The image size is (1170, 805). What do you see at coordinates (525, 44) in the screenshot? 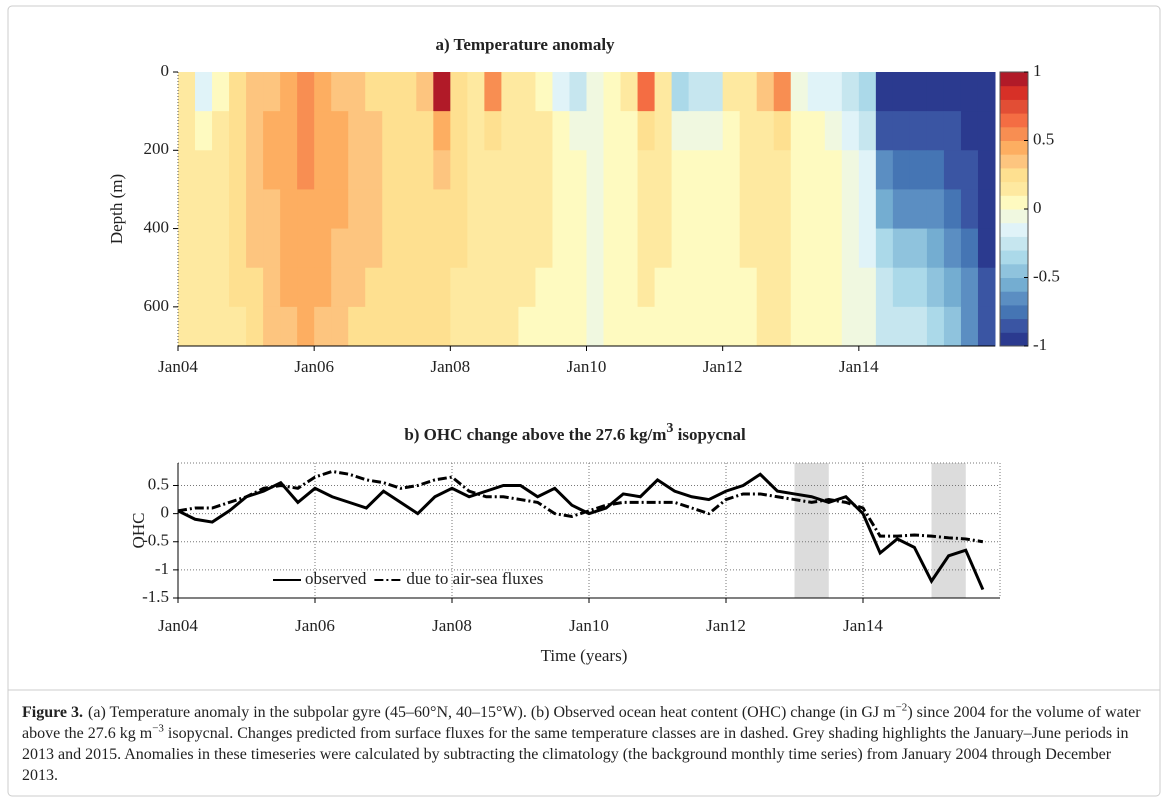
I see `chart-title: a) Temperature anomaly` at bounding box center [525, 44].